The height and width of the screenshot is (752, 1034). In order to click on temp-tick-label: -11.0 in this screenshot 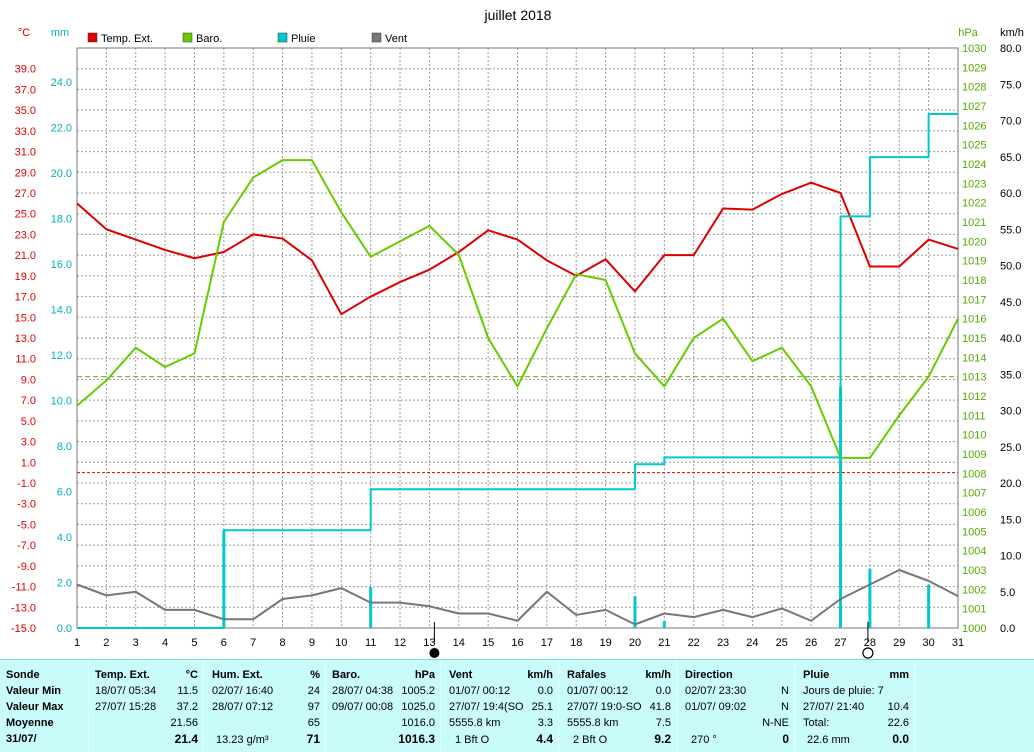, I will do `click(24, 588)`.